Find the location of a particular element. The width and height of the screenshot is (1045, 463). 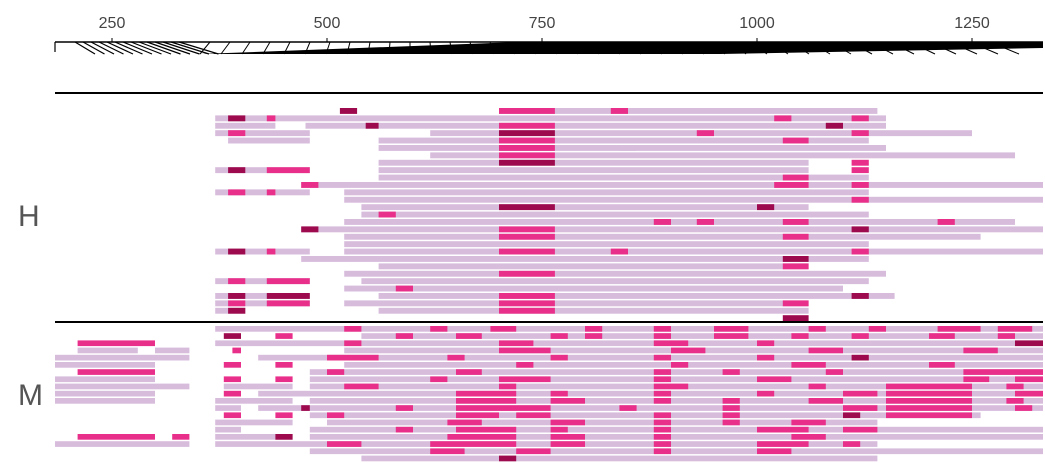

position-mapping-lines is located at coordinates (548, 48).